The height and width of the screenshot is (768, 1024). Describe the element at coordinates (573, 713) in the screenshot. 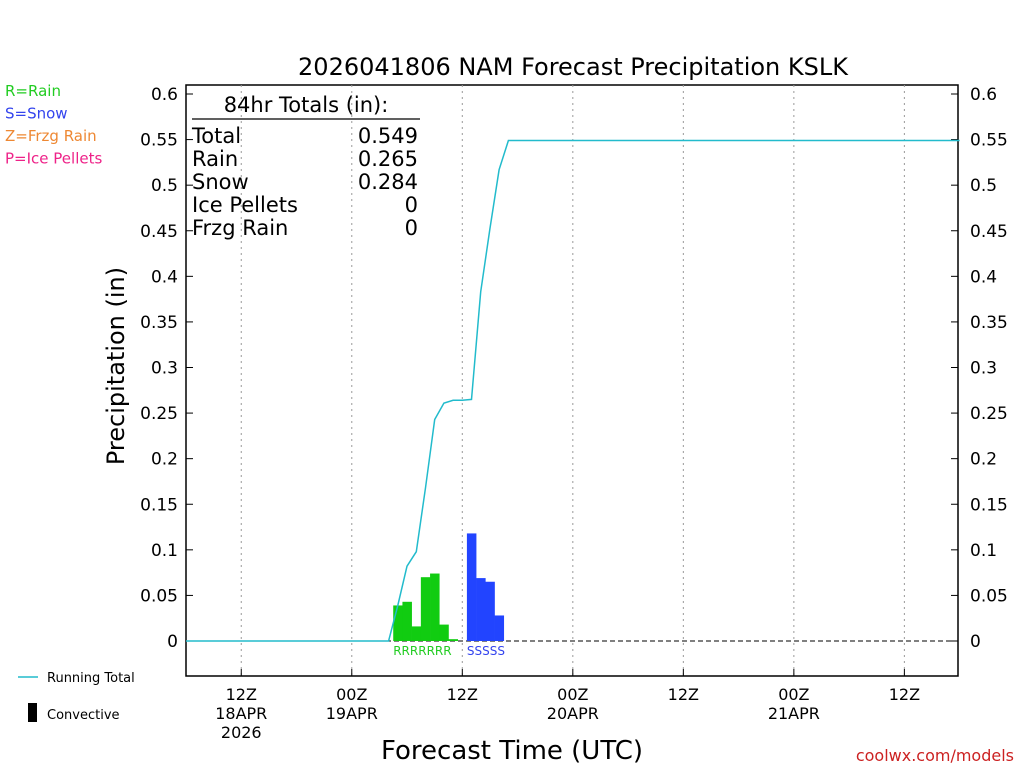

I see `x-tick-label: 20APR` at that location.